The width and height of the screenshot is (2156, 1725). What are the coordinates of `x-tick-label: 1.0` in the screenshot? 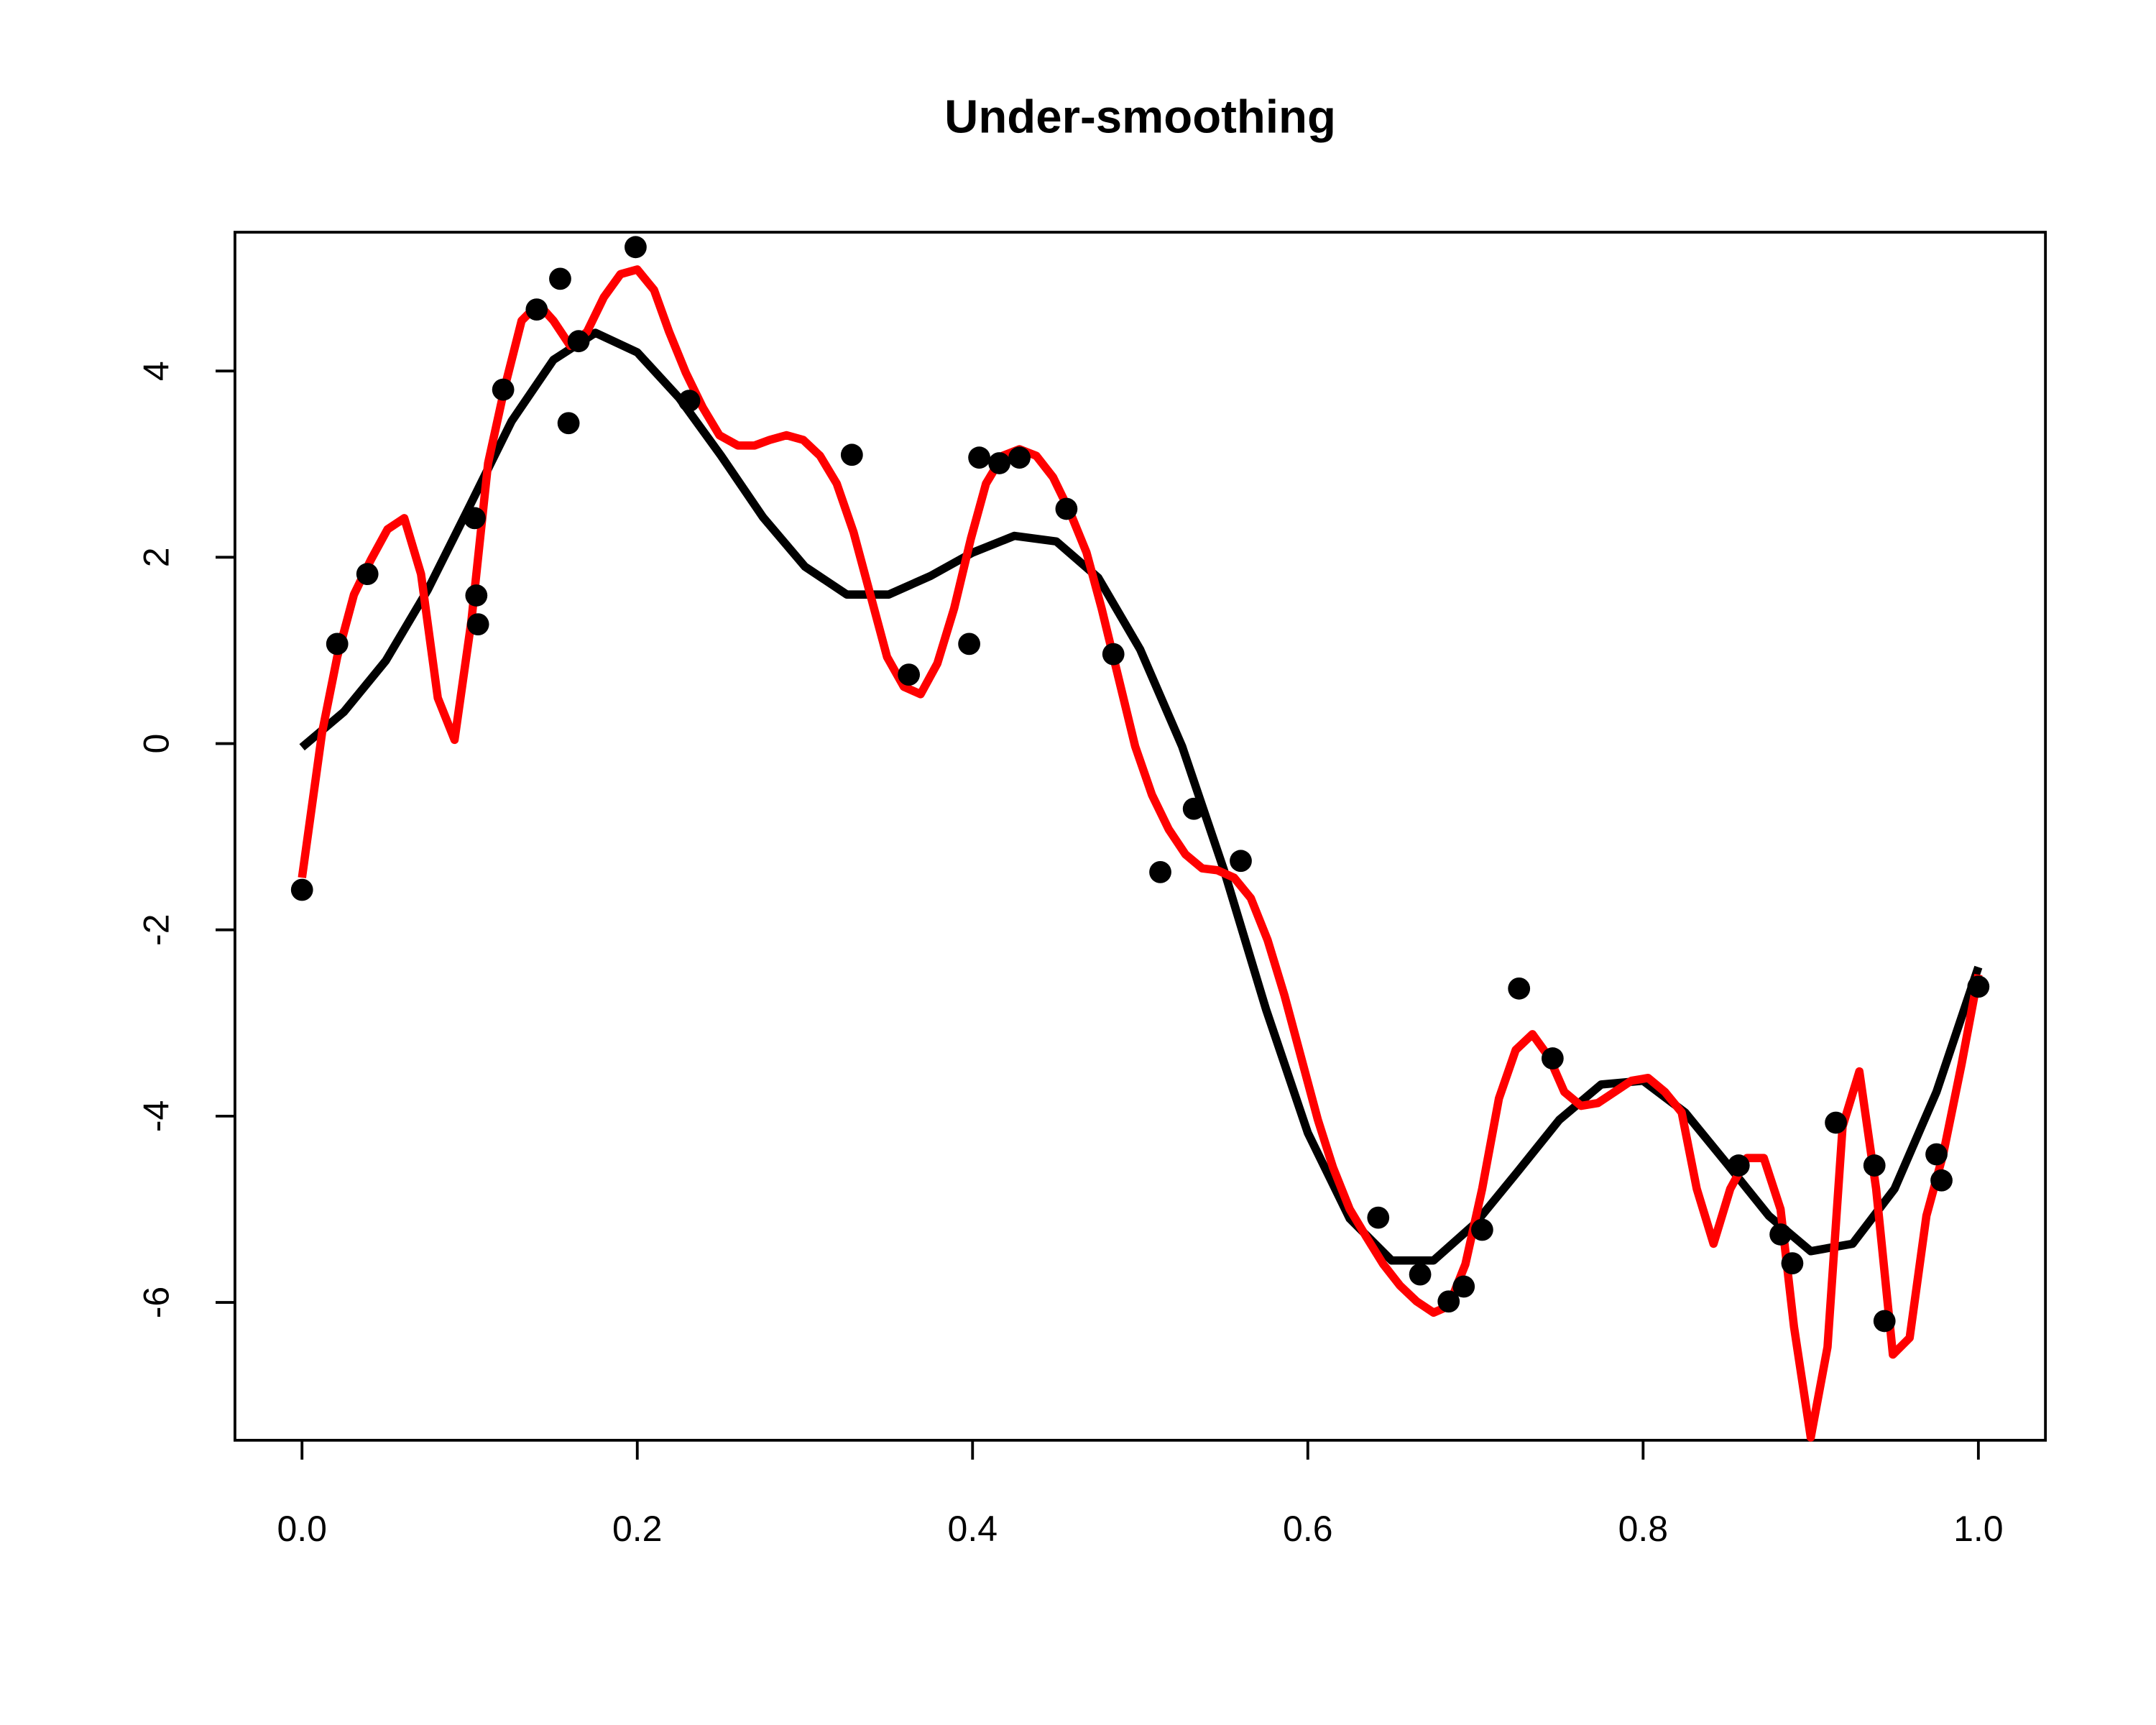 It's located at (1978, 1529).